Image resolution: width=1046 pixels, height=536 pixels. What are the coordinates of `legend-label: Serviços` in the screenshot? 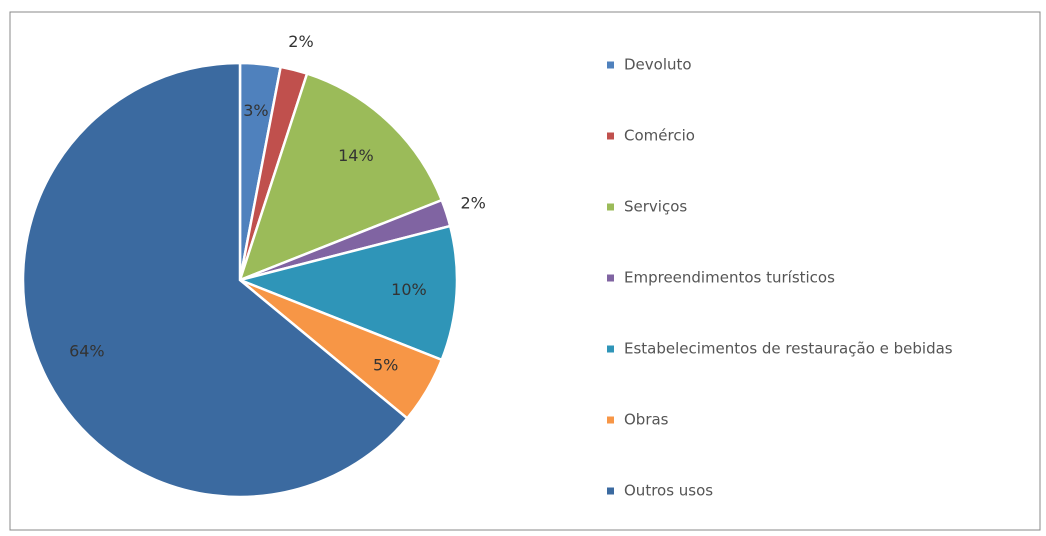 It's located at (655, 207).